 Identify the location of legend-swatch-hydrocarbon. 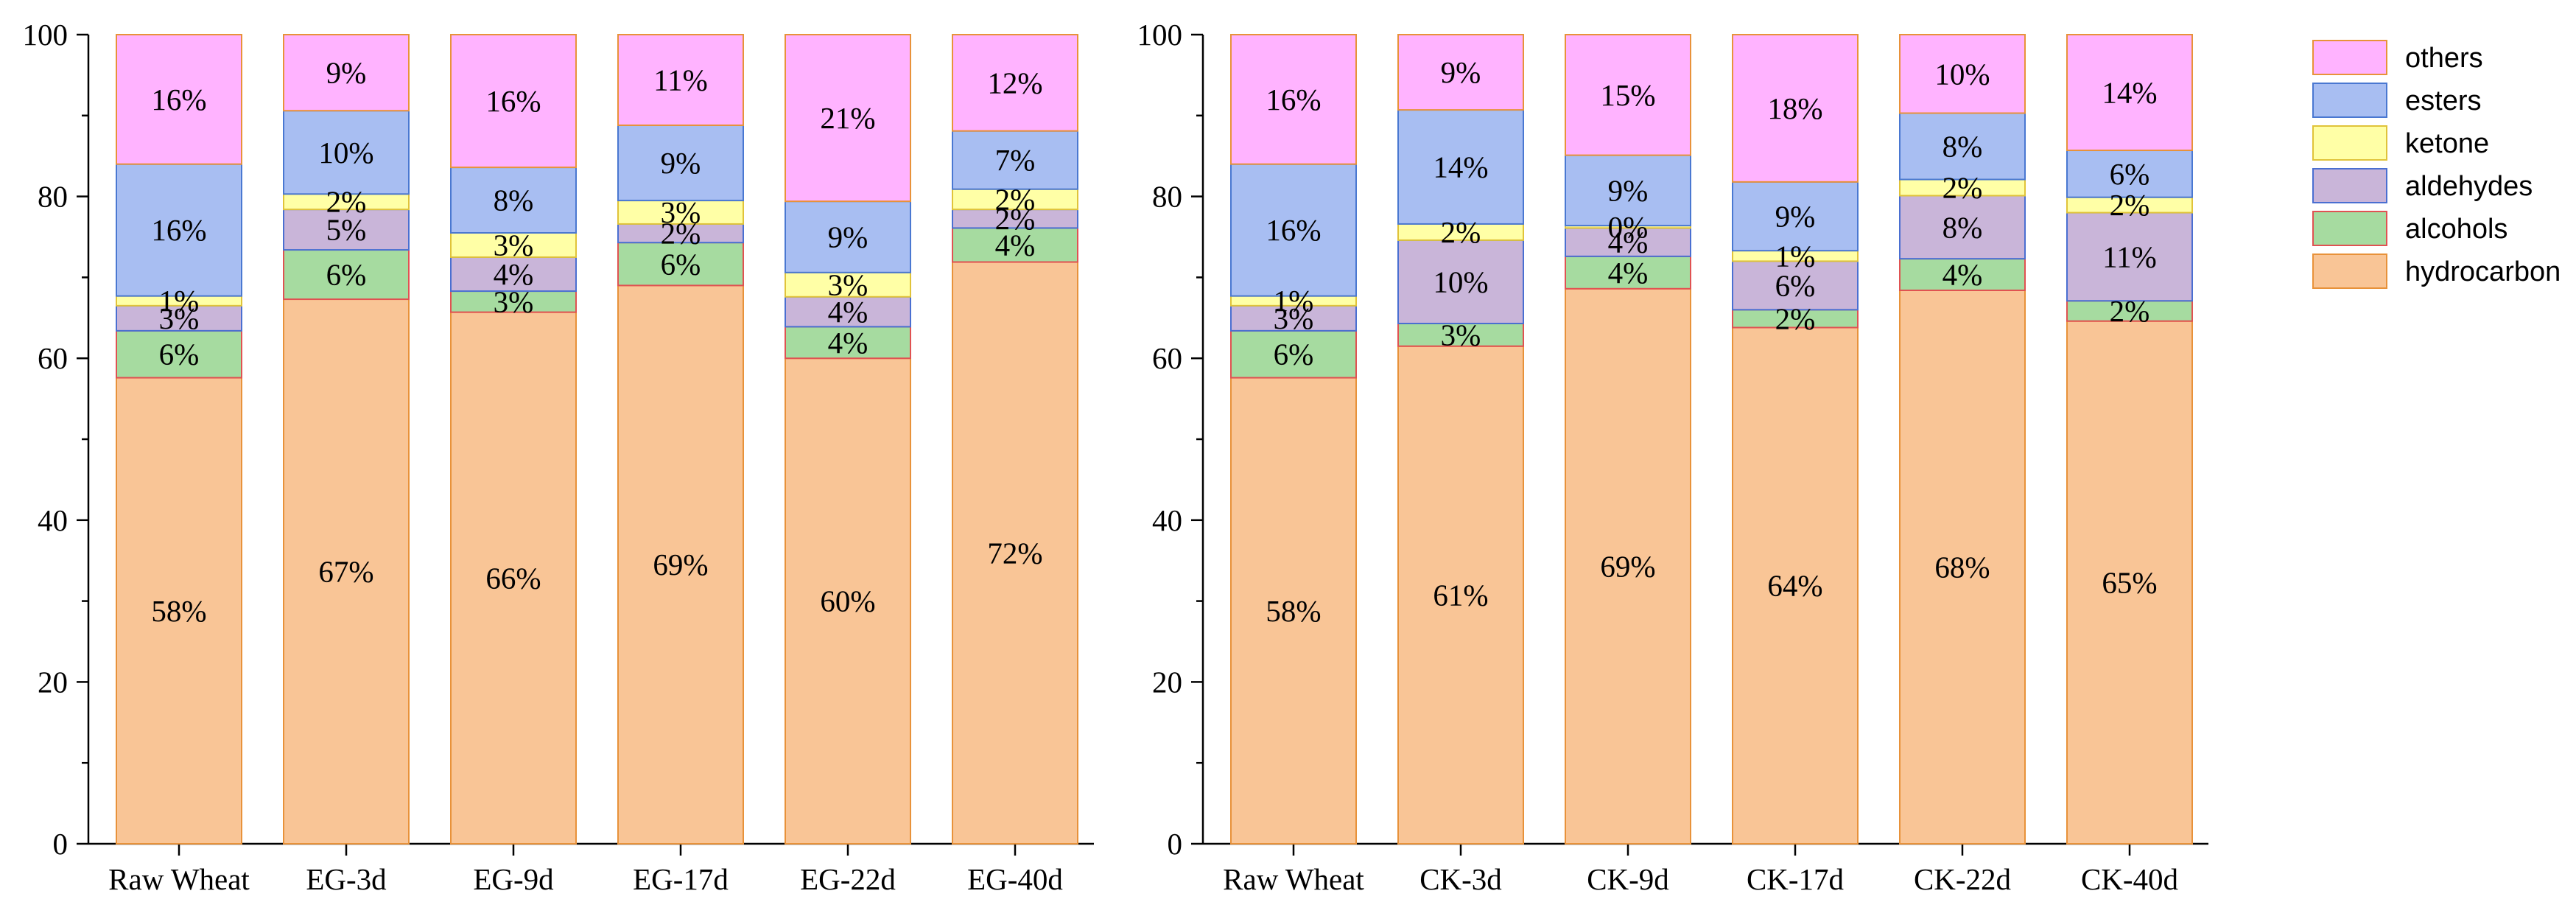
(2349, 271).